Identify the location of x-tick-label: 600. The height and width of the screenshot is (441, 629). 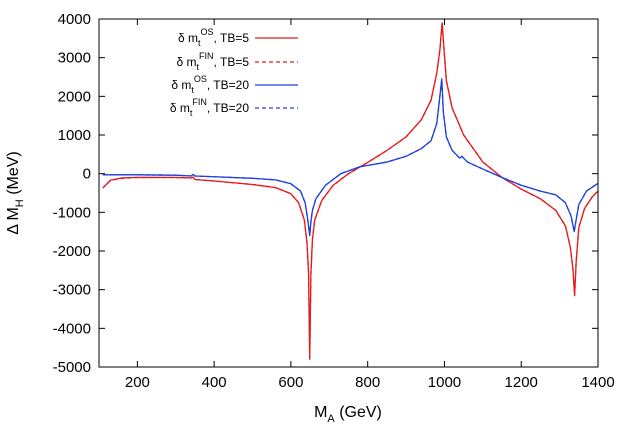
(290, 382).